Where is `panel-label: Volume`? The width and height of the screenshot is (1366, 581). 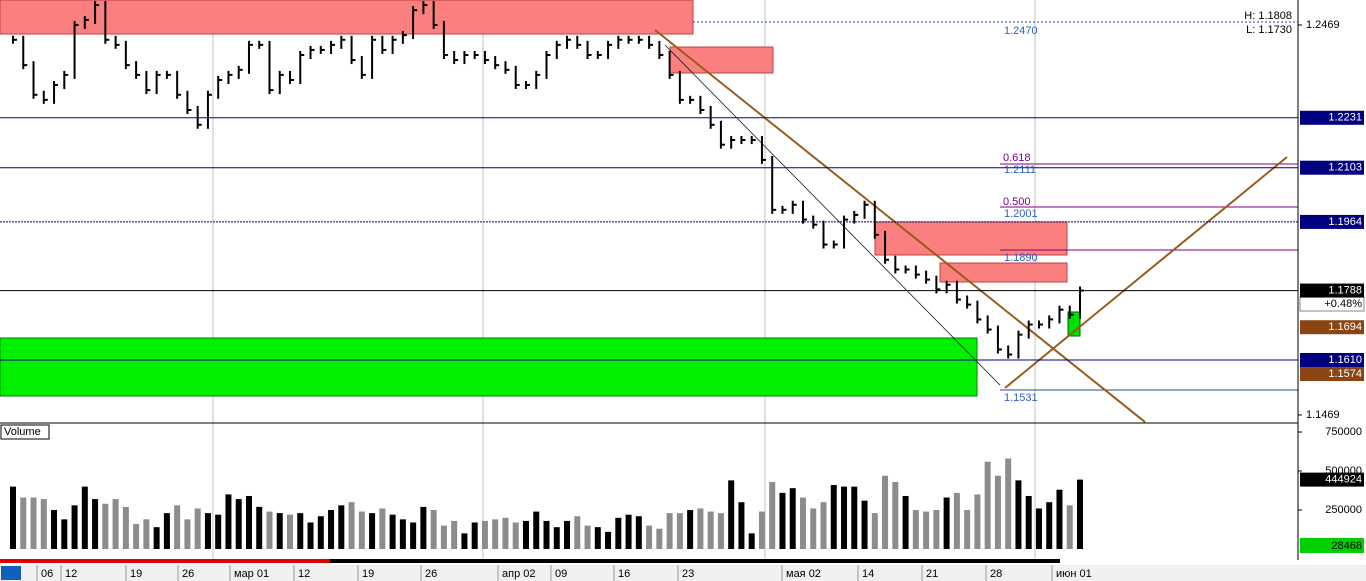
panel-label: Volume is located at coordinates (22, 432).